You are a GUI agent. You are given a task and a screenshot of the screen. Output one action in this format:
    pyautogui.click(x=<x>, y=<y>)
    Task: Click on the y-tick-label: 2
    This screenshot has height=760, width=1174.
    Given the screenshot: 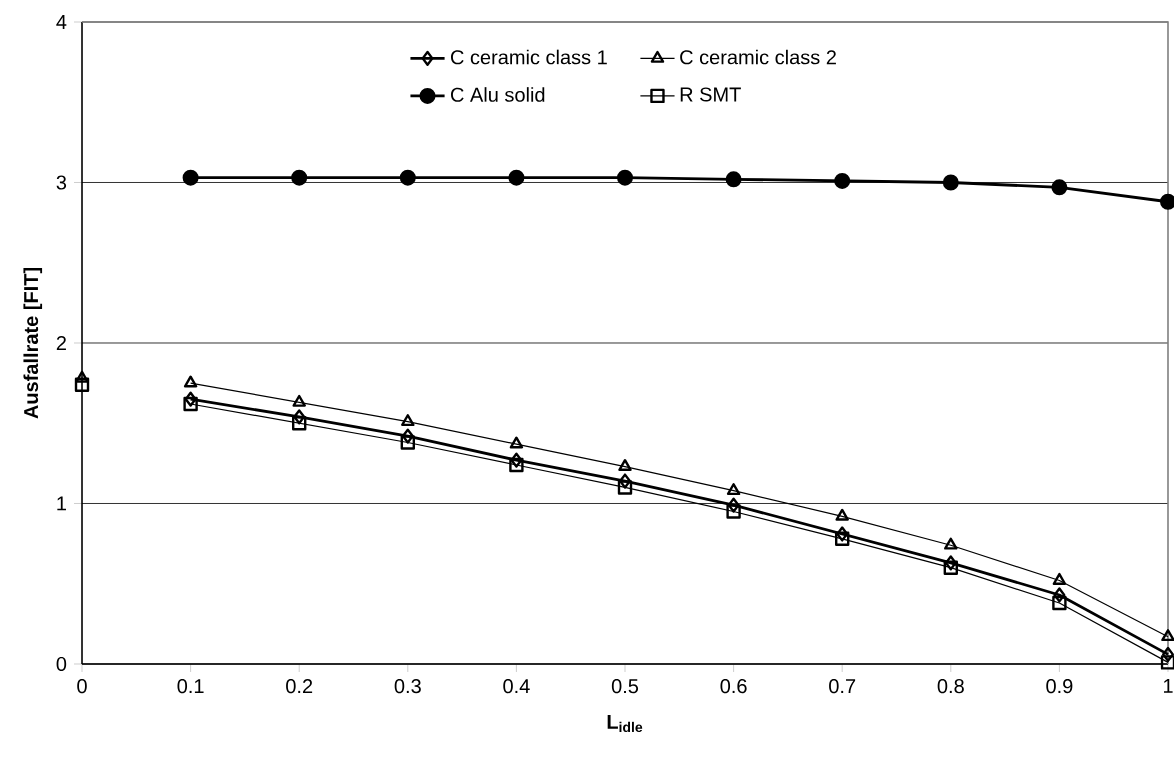 What is the action you would take?
    pyautogui.click(x=61, y=343)
    